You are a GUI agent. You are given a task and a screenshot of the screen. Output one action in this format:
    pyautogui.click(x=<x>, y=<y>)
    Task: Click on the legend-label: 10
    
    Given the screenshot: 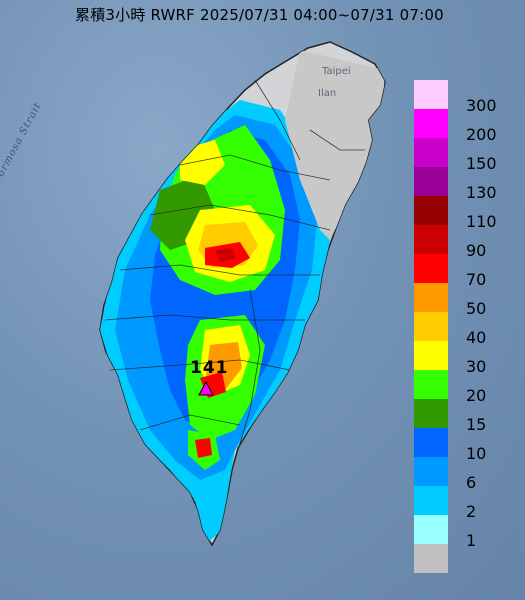 What is the action you would take?
    pyautogui.click(x=476, y=453)
    